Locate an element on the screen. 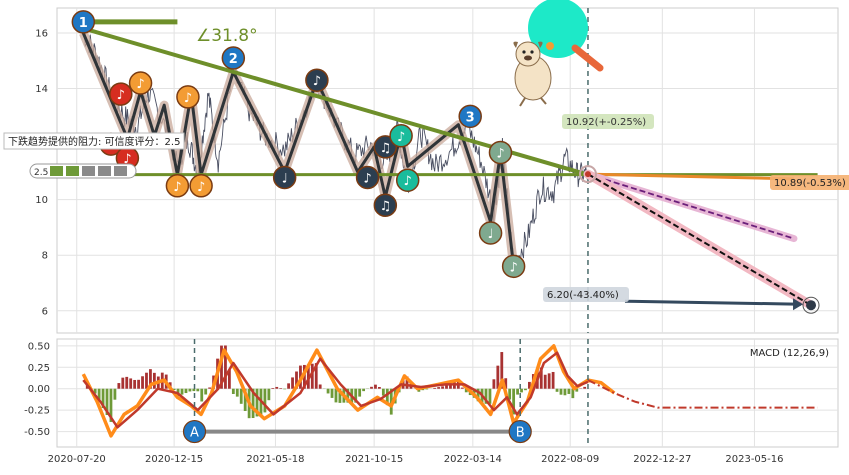 This screenshot has width=849, height=475. ball is located at coordinates (550, 46).